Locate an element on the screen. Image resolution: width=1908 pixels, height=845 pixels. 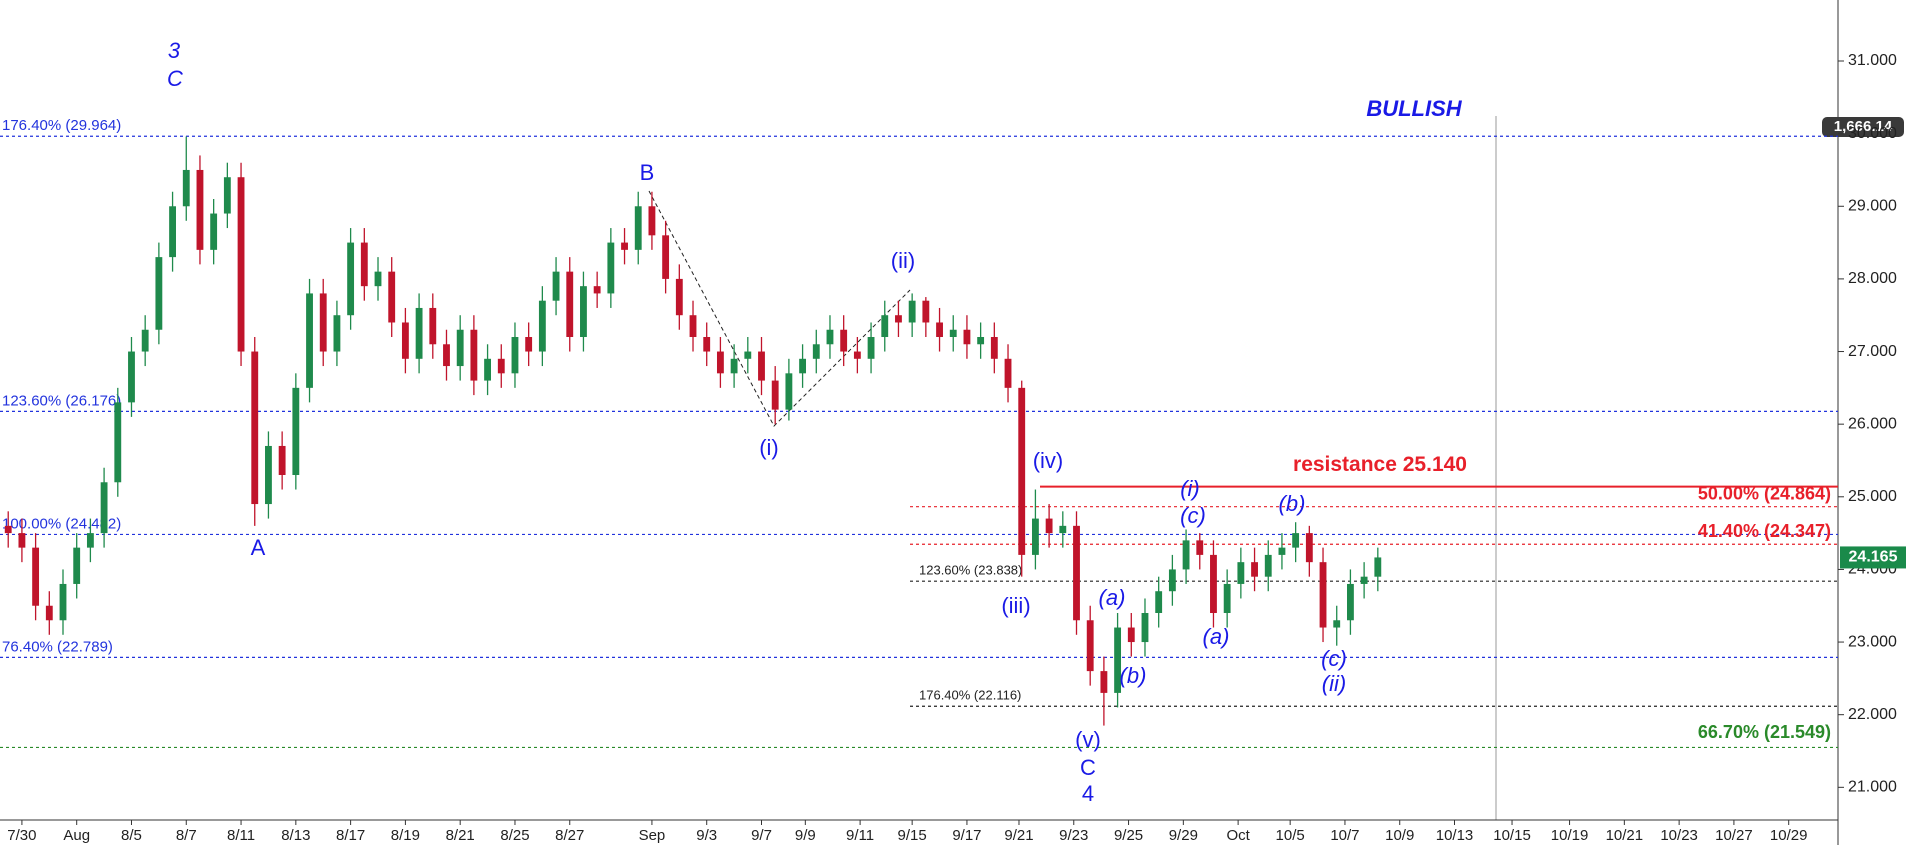
x-tick-label: 10/29 is located at coordinates (1789, 835).